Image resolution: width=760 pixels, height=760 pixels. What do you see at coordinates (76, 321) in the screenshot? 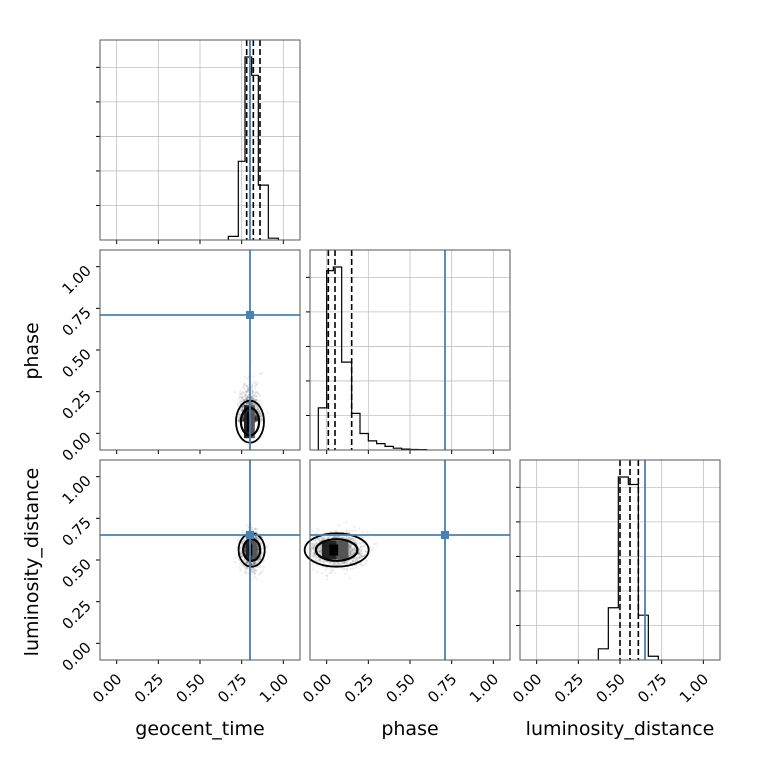
I see `y-tick-label: 0.75` at bounding box center [76, 321].